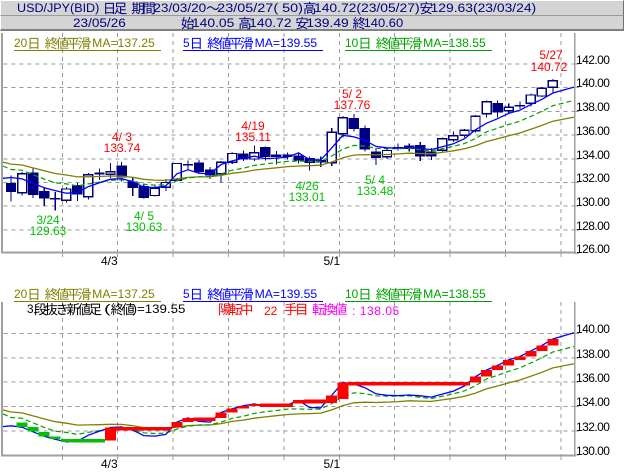 The height and width of the screenshot is (475, 624). What do you see at coordinates (484, 8) in the screenshot?
I see `svg-text: 129.63(23/03/24)` at bounding box center [484, 8].